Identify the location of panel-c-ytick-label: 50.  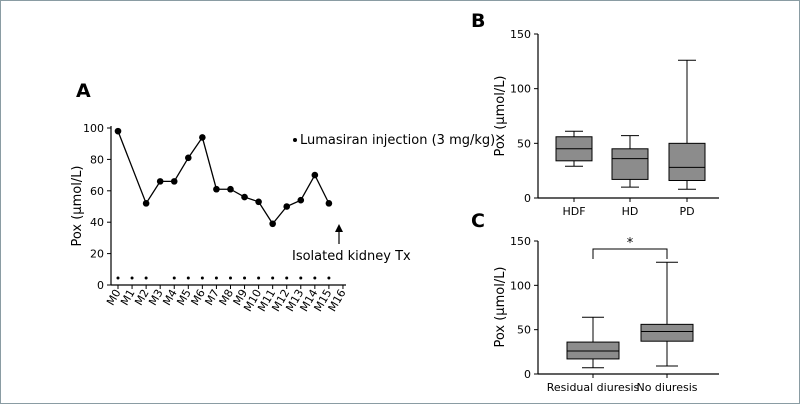
(524, 330).